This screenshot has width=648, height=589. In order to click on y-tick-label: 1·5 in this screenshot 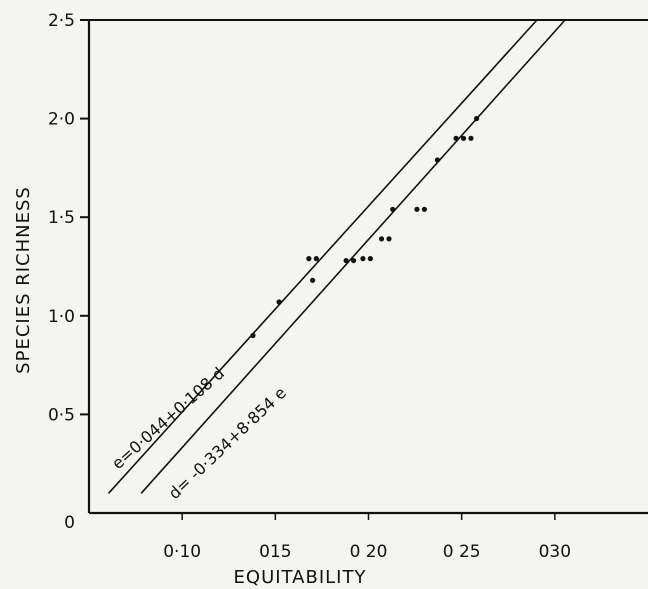, I will do `click(61, 218)`.